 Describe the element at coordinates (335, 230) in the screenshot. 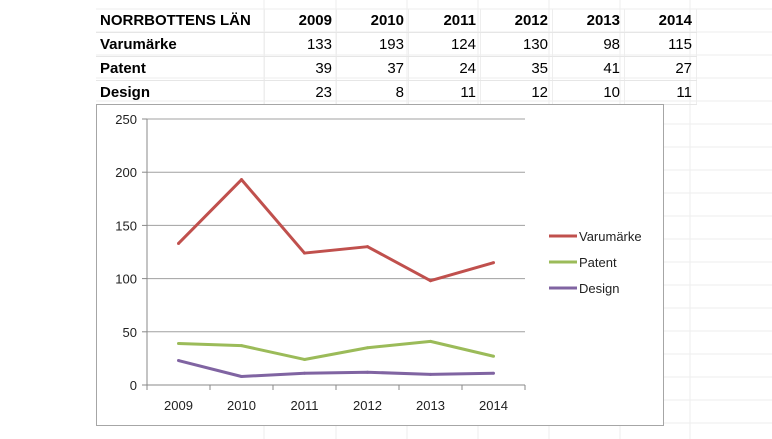

I see `series-line-varumärke` at that location.